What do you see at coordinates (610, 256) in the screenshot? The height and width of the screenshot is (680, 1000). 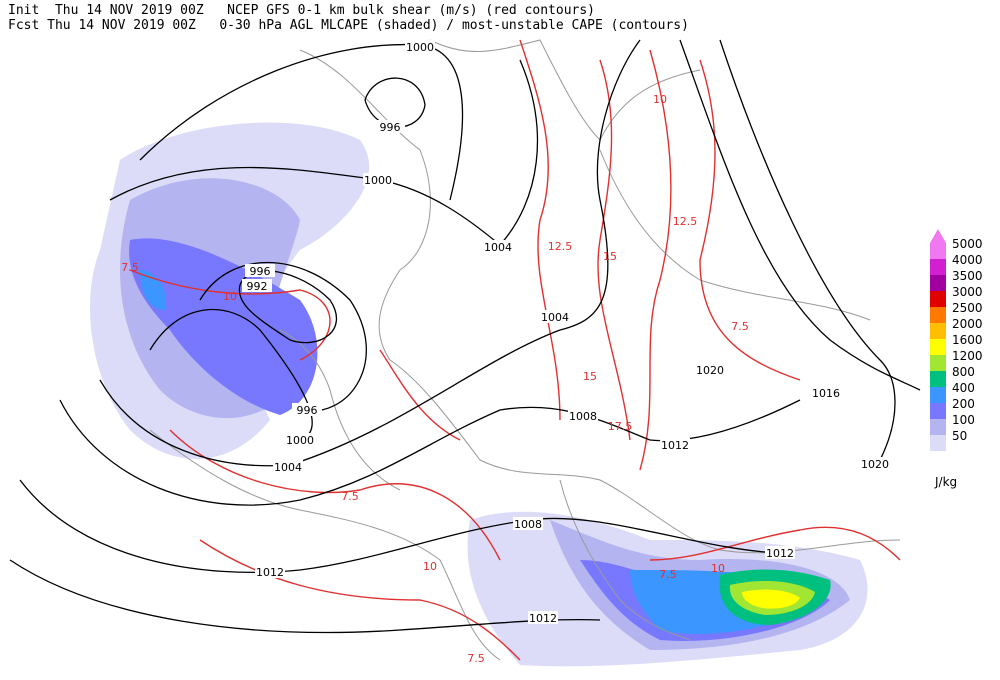 I see `shear-label: 15` at bounding box center [610, 256].